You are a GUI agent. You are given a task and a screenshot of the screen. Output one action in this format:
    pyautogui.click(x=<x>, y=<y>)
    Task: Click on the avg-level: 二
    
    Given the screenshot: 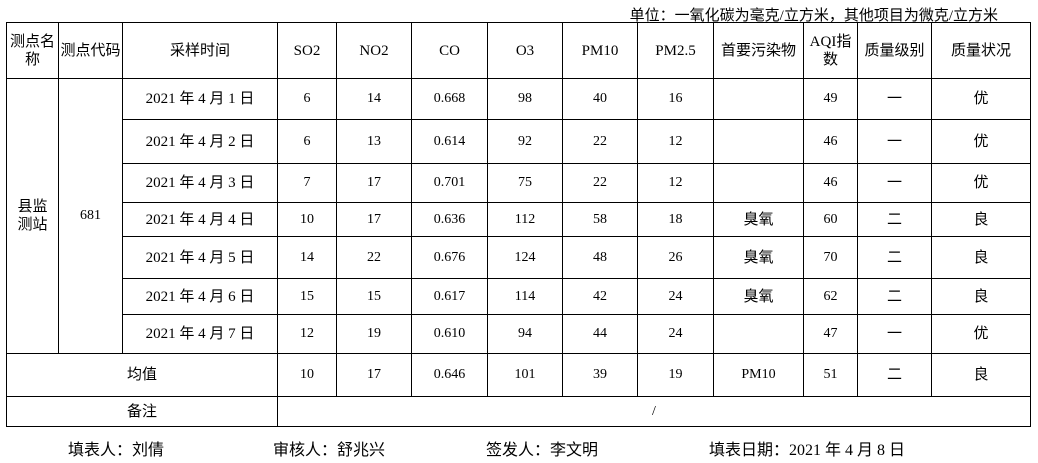 What is the action you would take?
    pyautogui.click(x=894, y=375)
    